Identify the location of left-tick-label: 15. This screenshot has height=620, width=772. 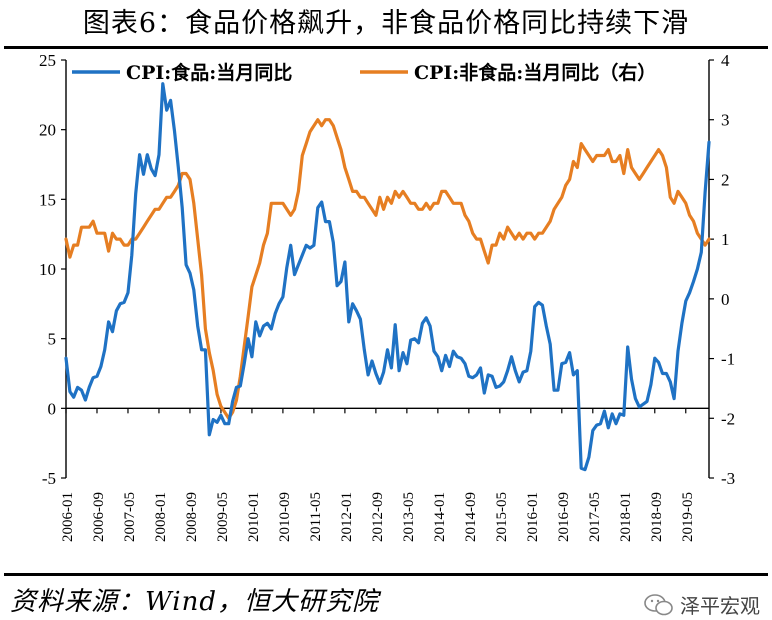
(47, 199).